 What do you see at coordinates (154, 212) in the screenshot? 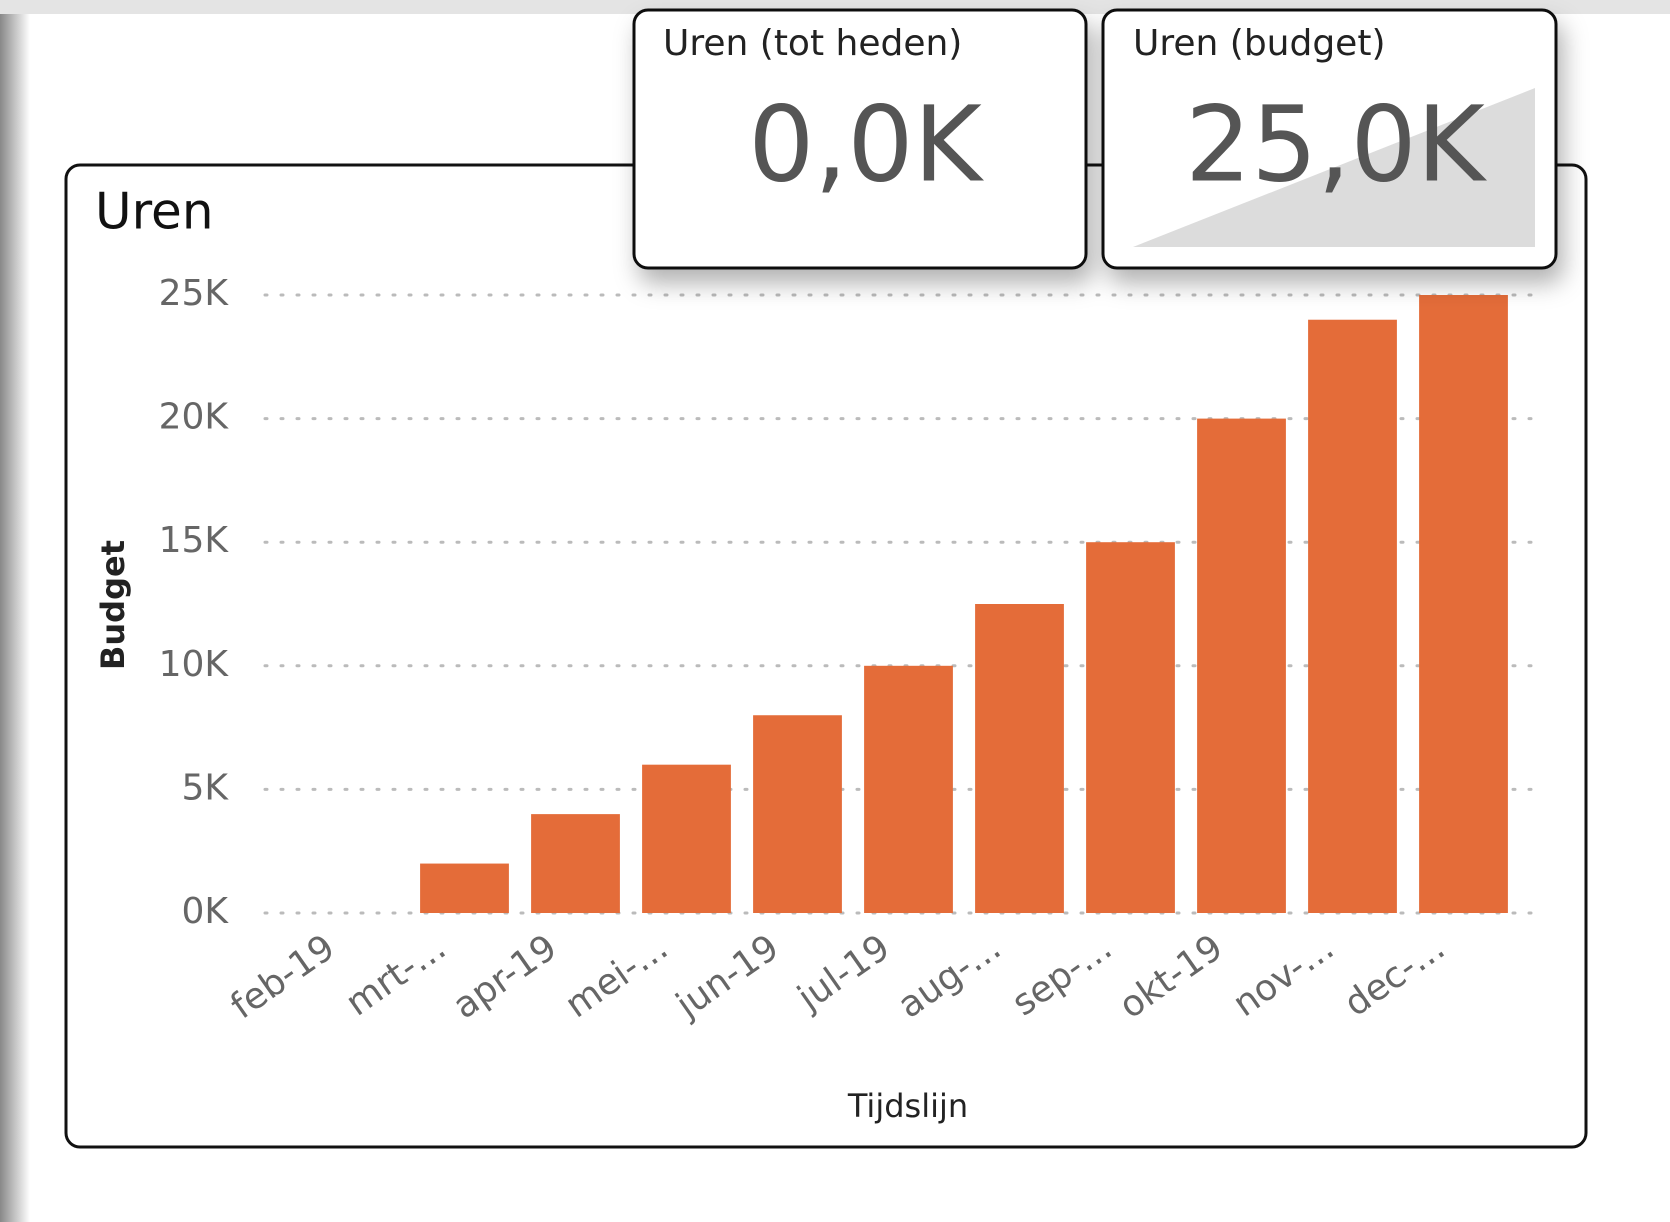
I see `chart-title: Uren` at bounding box center [154, 212].